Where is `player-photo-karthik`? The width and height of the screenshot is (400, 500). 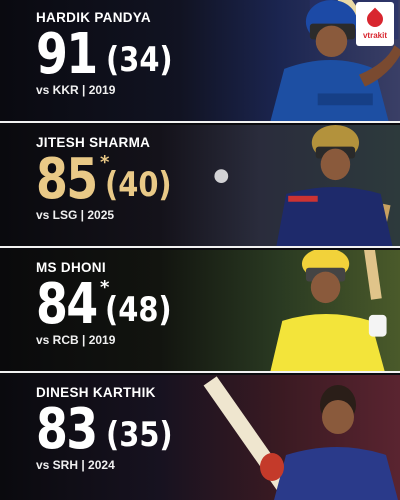 player-photo-karthik is located at coordinates (300, 438).